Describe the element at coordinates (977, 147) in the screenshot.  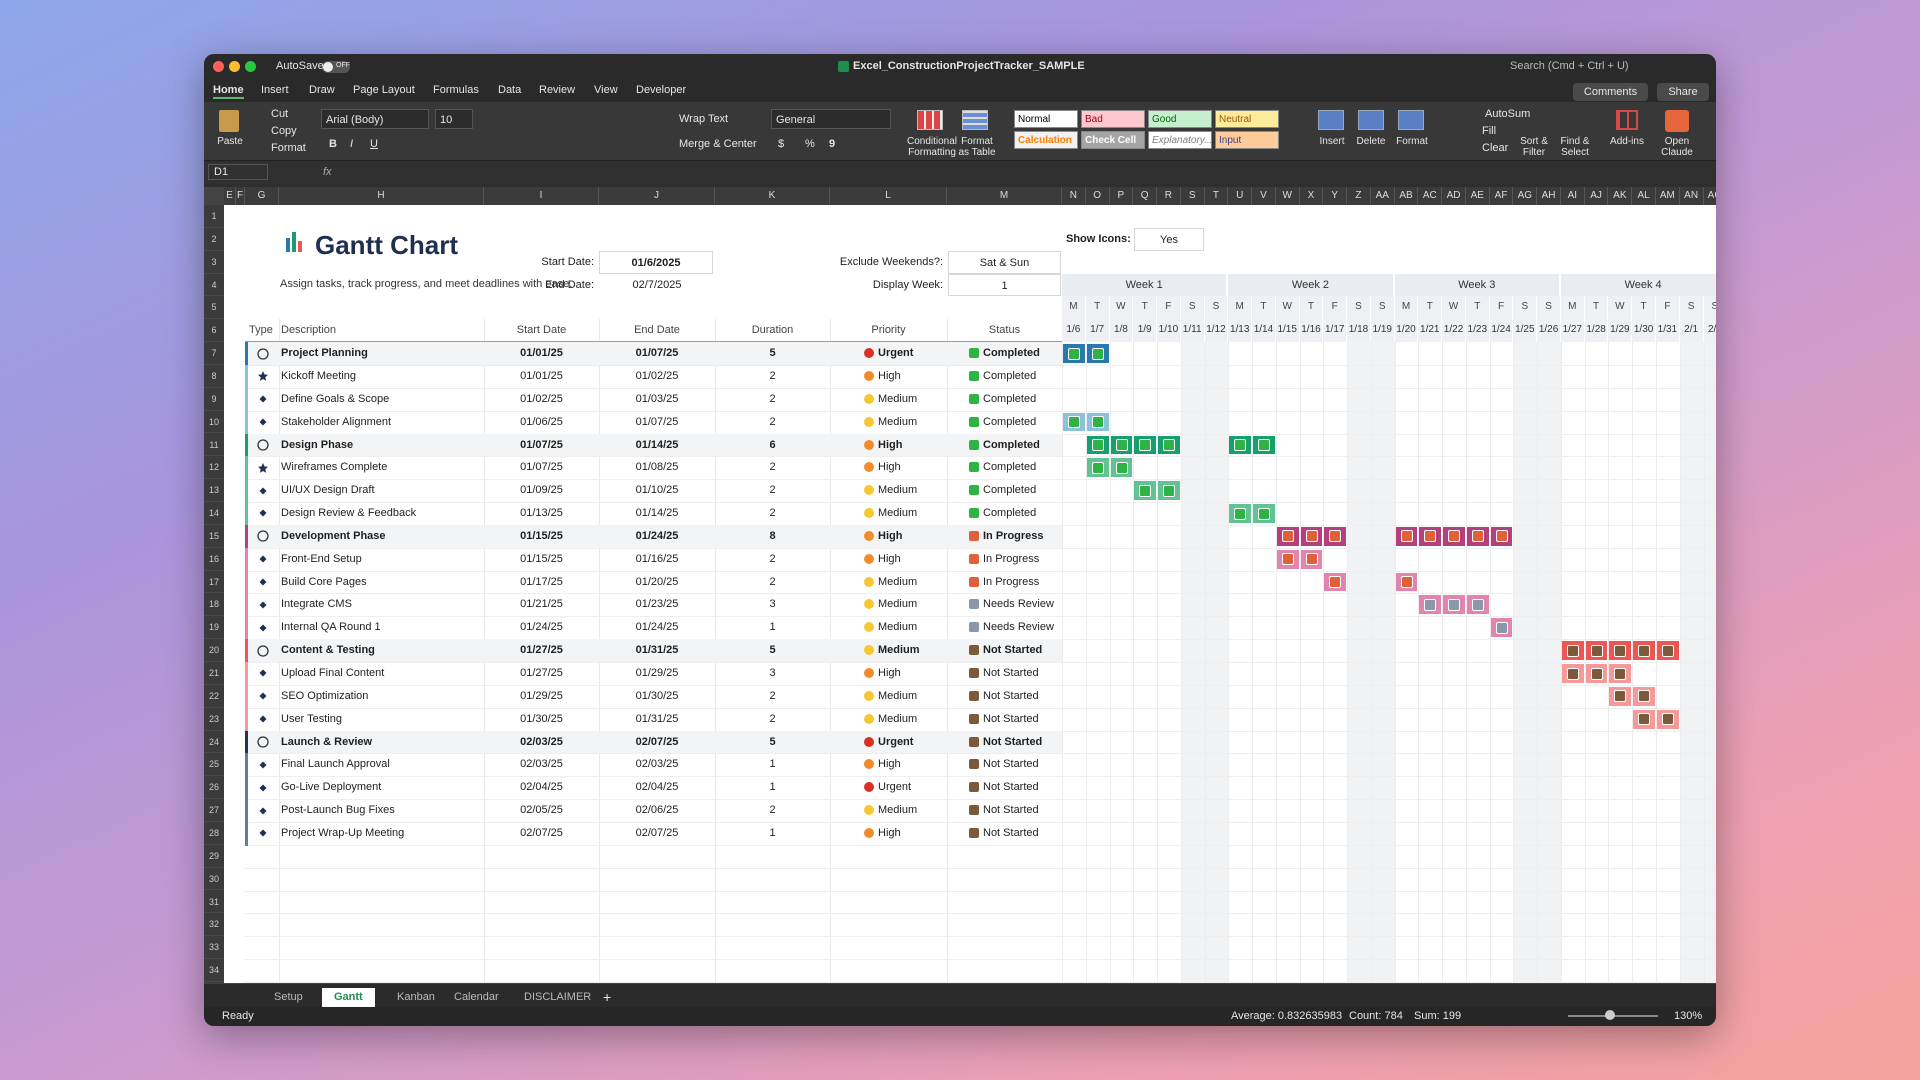
I see `format-as-table: Format as Table` at that location.